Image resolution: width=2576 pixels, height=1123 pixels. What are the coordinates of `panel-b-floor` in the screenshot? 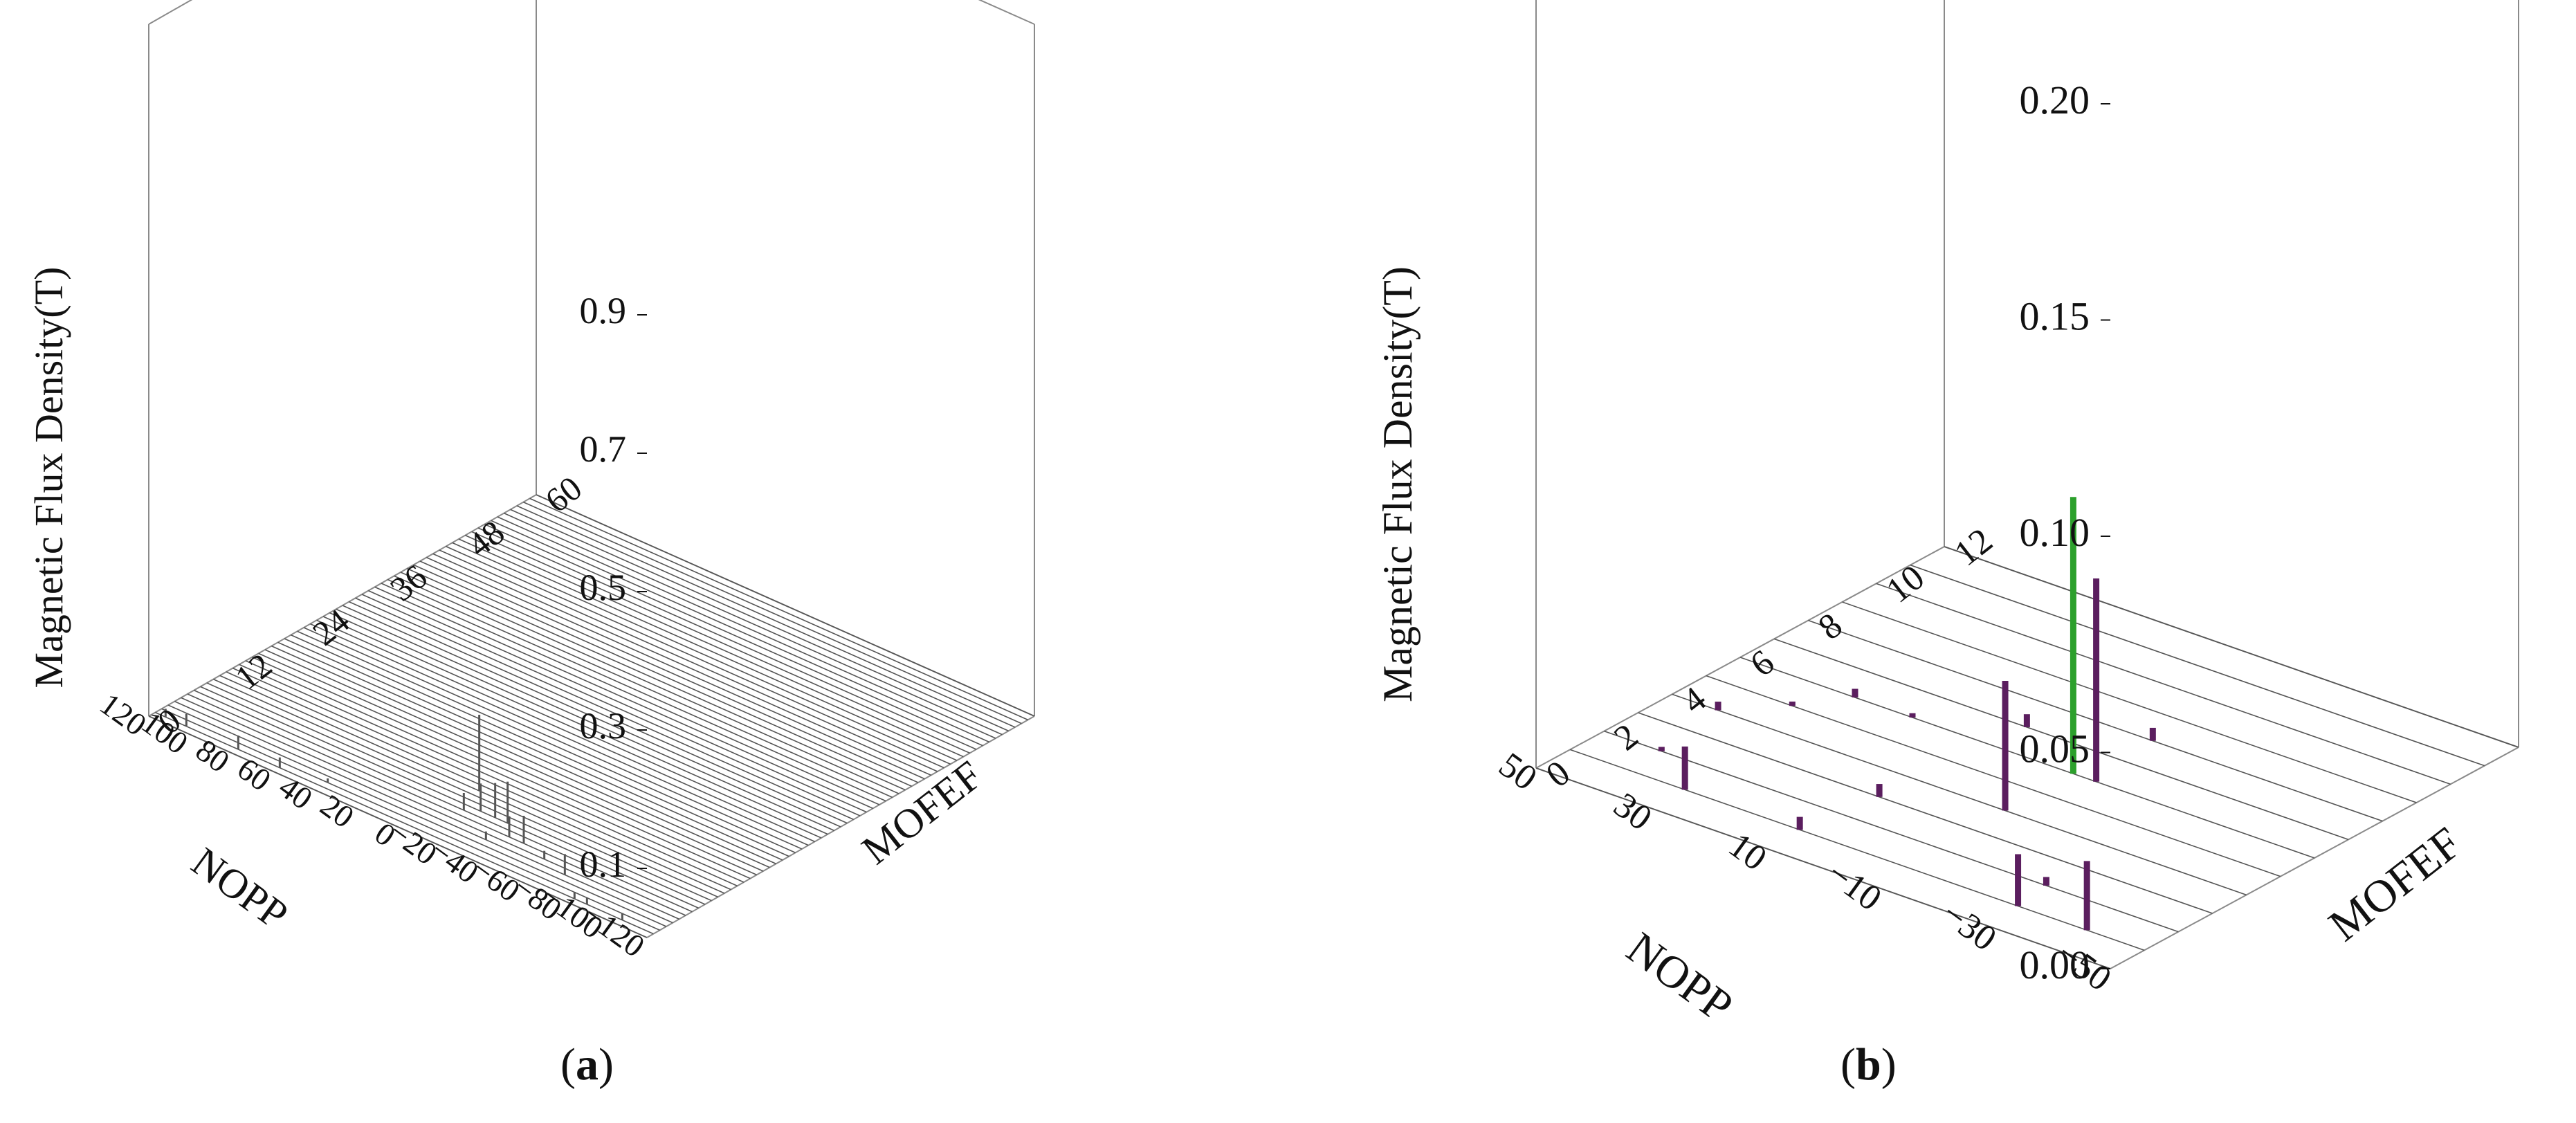 It's located at (2027, 758).